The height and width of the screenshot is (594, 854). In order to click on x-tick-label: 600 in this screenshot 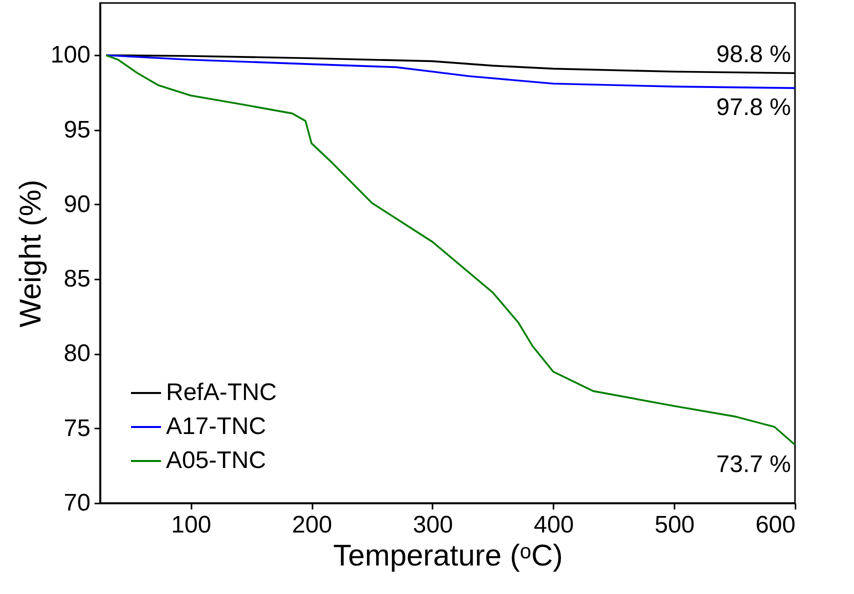, I will do `click(775, 525)`.